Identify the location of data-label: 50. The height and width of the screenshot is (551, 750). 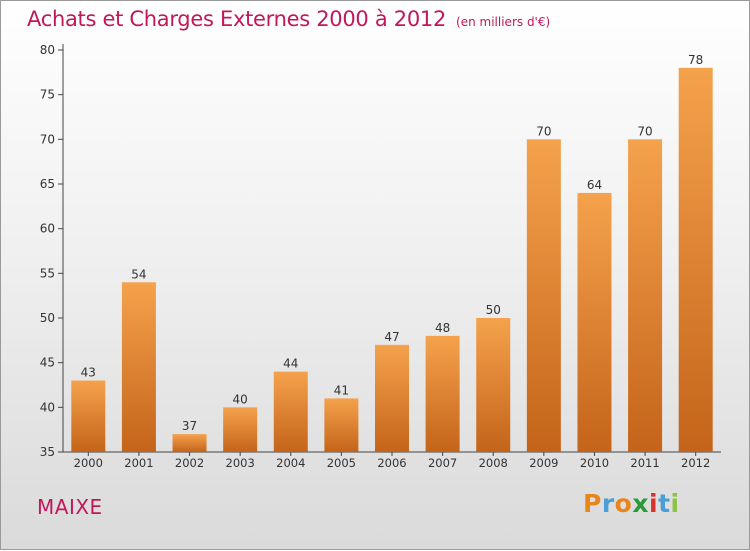
(493, 310).